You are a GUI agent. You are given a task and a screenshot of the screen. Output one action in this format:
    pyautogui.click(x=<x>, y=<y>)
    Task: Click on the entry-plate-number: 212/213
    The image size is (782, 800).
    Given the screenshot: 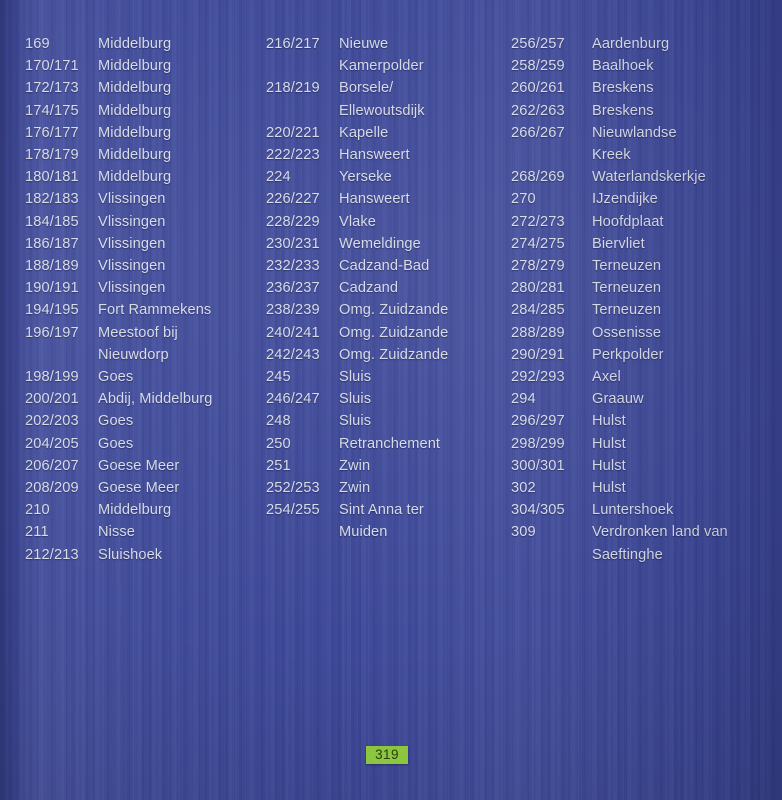 What is the action you would take?
    pyautogui.click(x=52, y=554)
    